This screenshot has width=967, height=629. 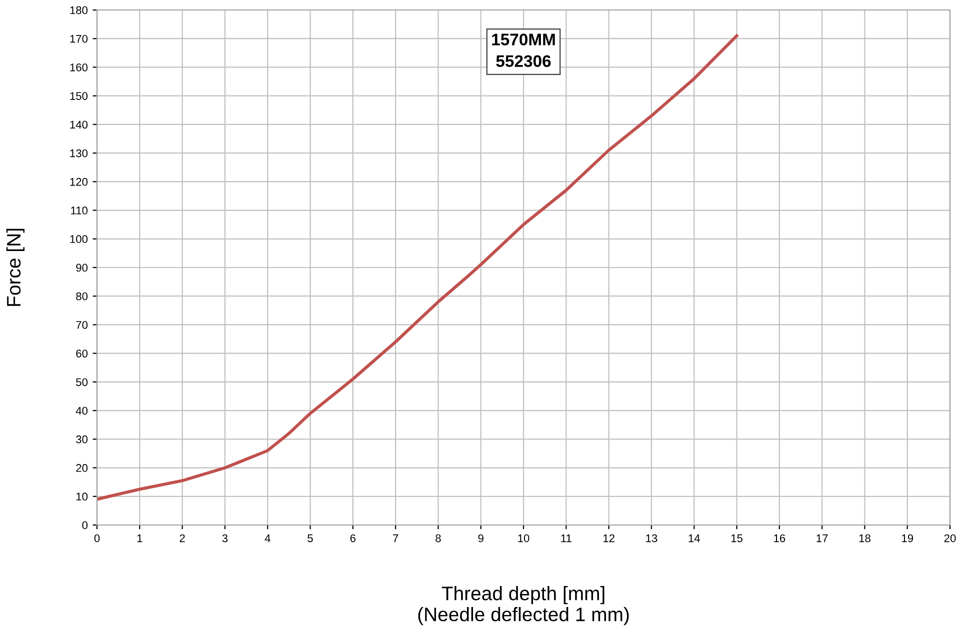 What do you see at coordinates (85, 525) in the screenshot?
I see `y-tick-label: 0` at bounding box center [85, 525].